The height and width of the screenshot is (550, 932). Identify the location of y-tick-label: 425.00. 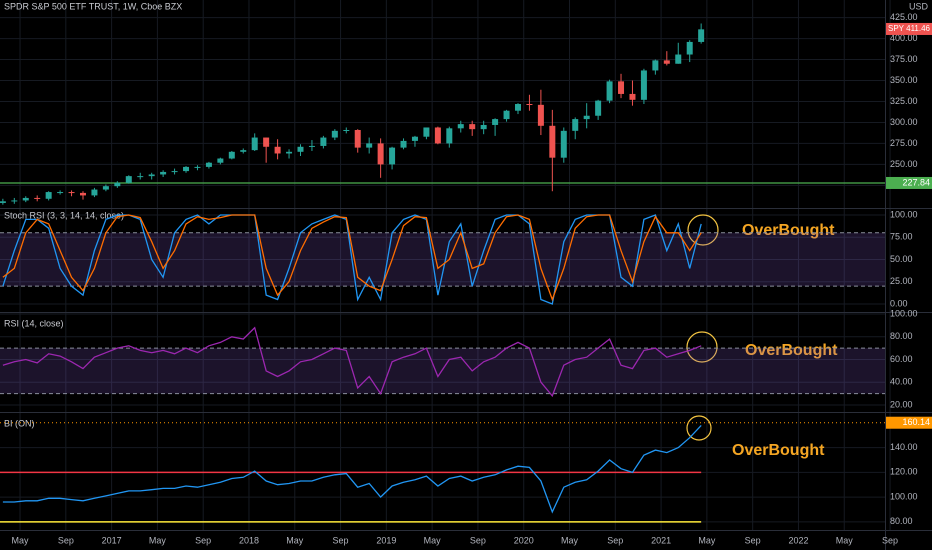
(904, 17).